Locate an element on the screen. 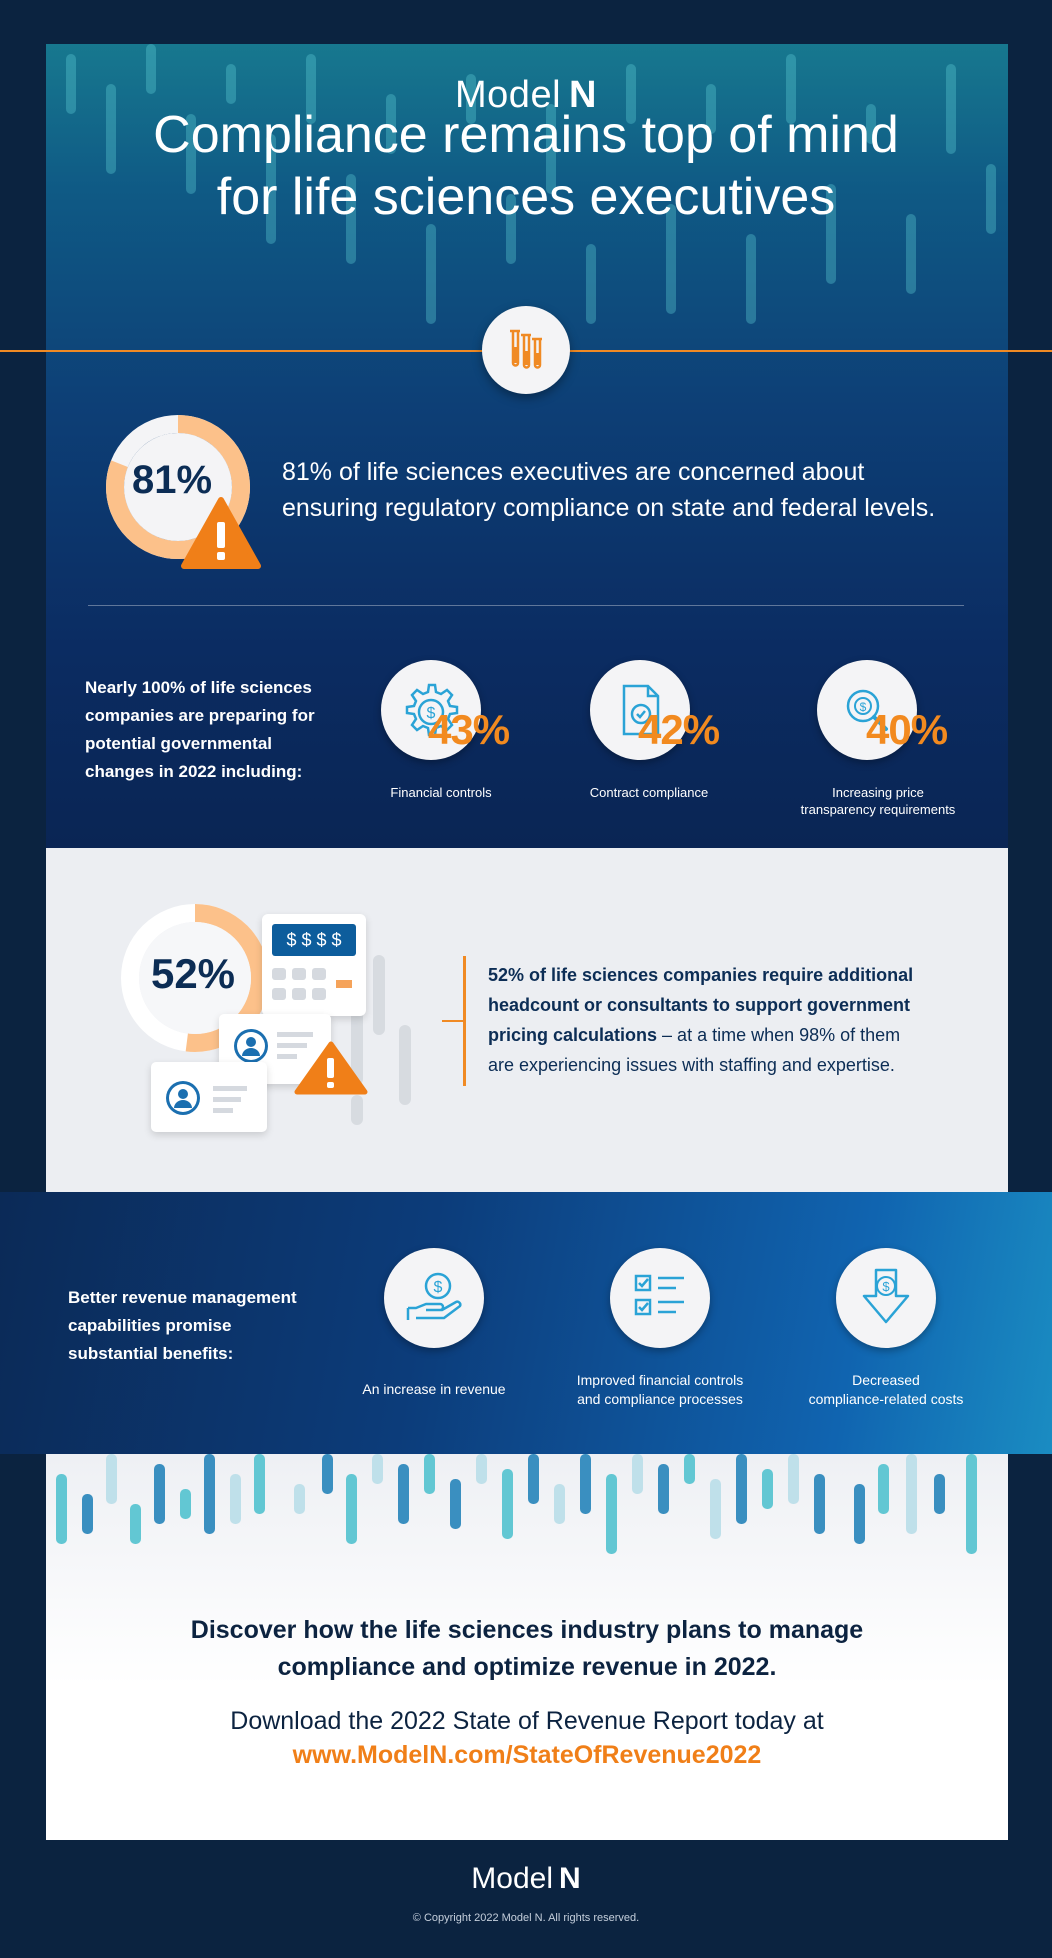  decorative-gray-bars is located at coordinates (381, 1040).